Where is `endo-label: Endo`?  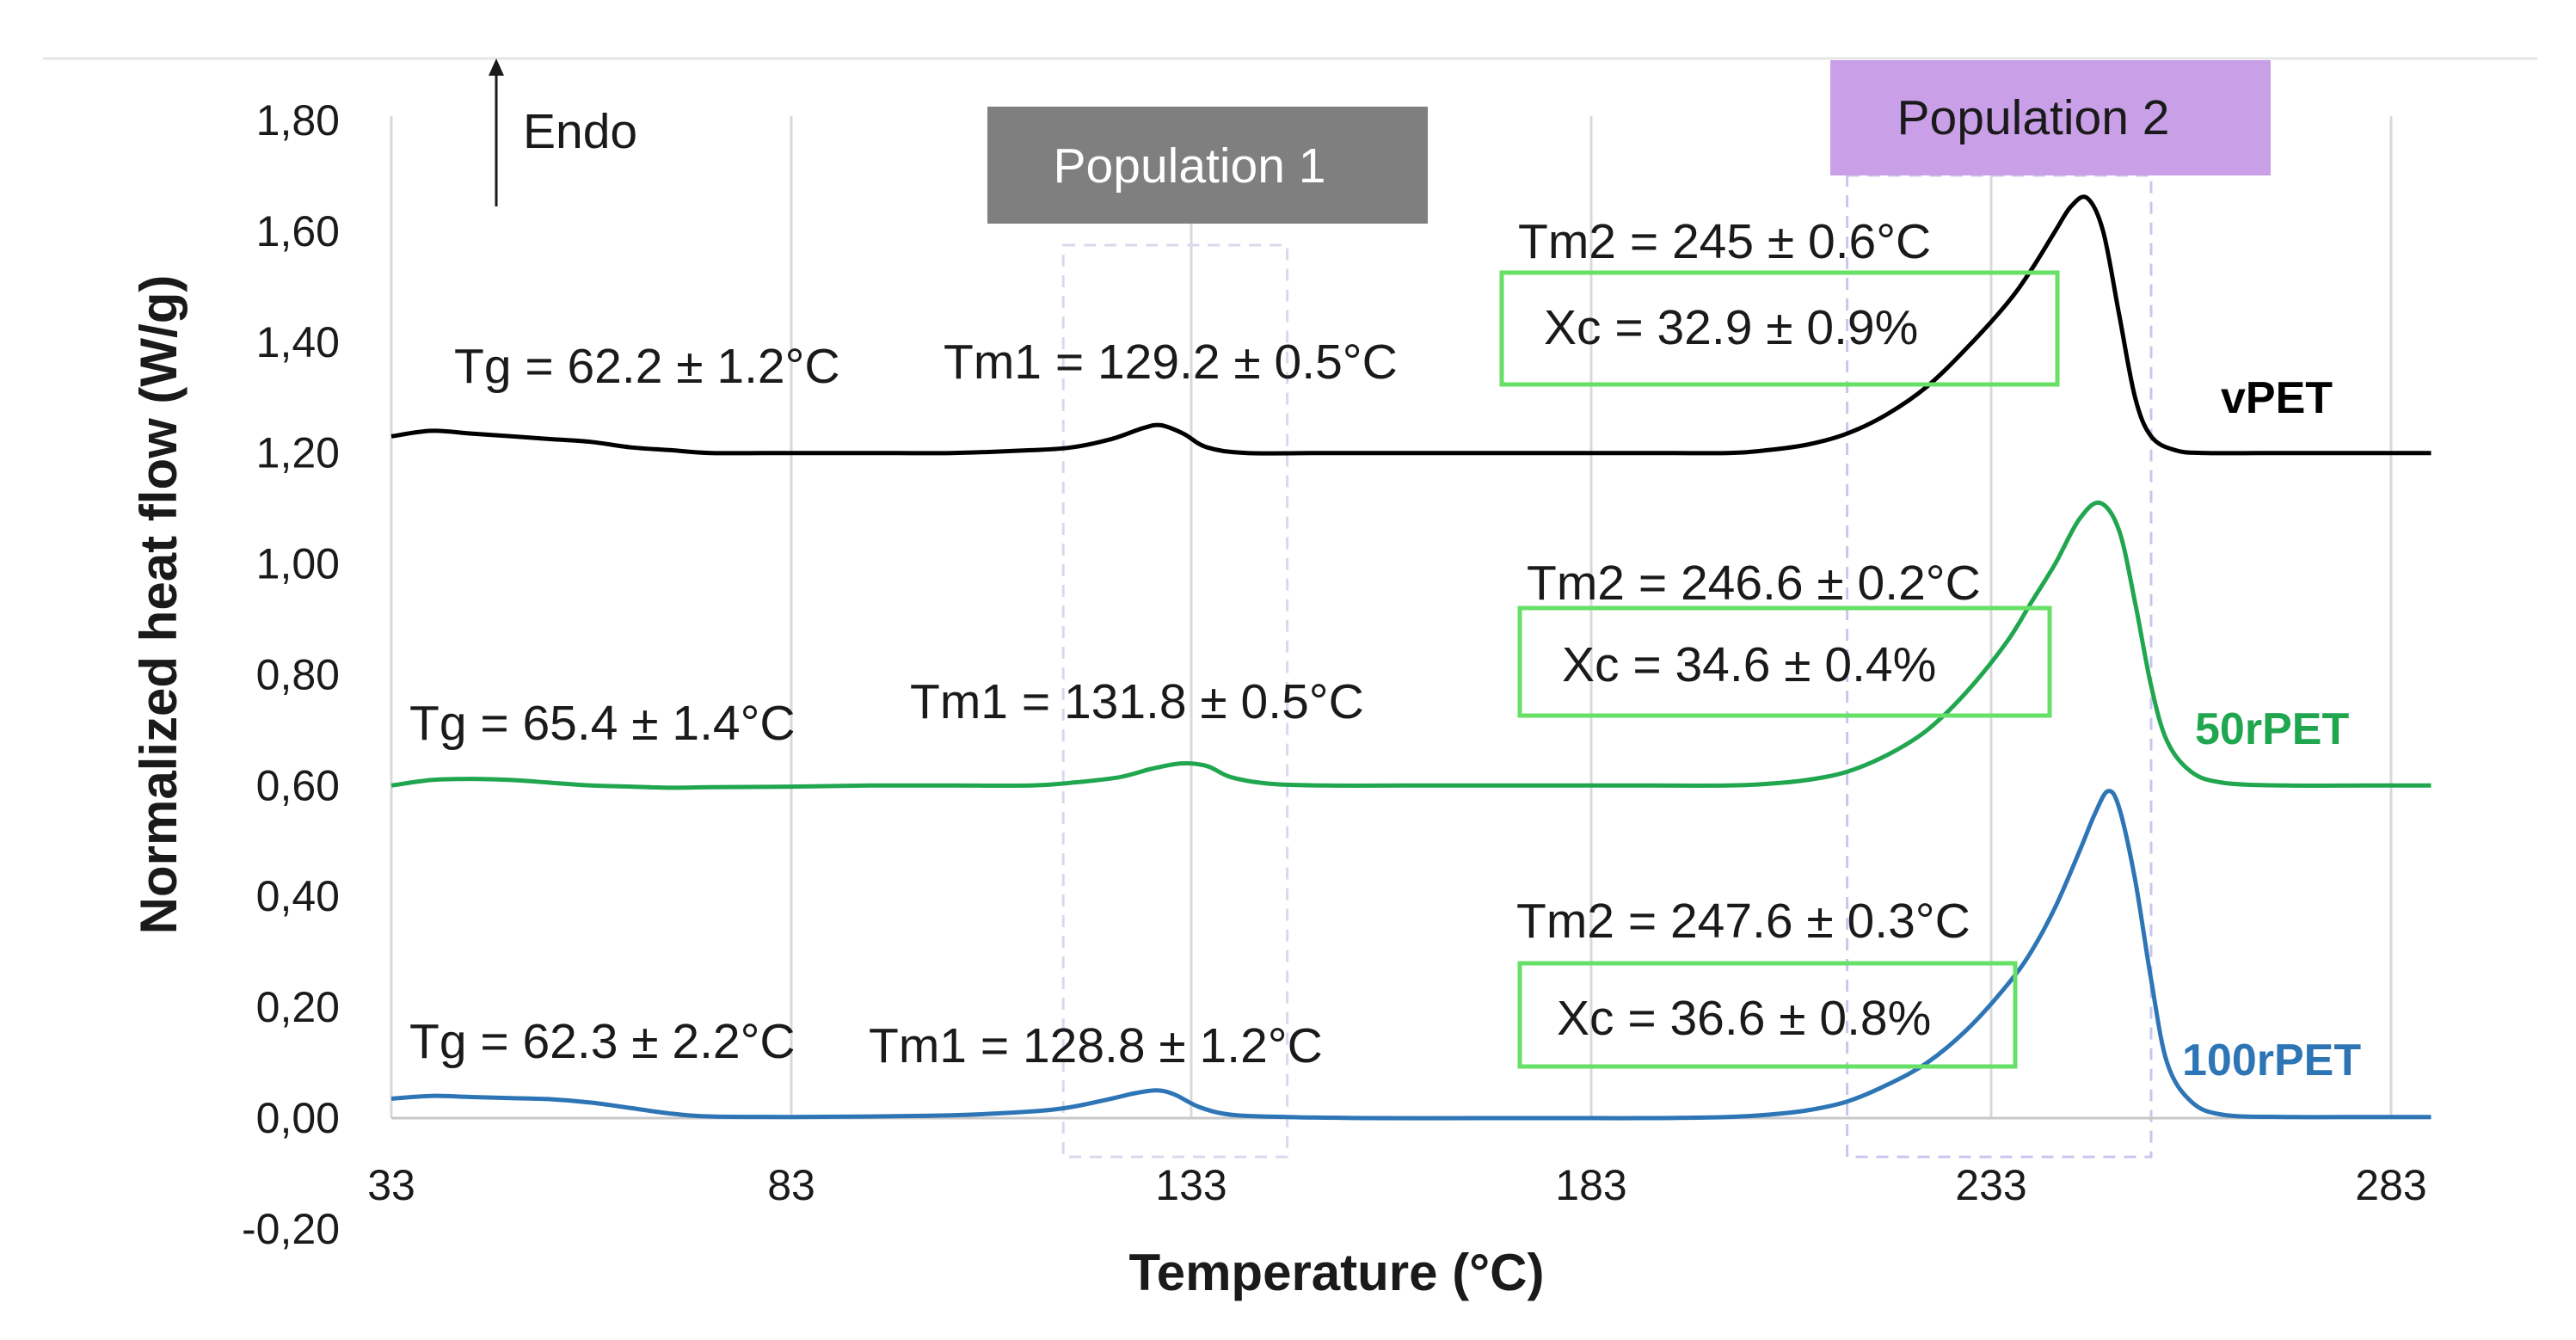
endo-label: Endo is located at coordinates (580, 131).